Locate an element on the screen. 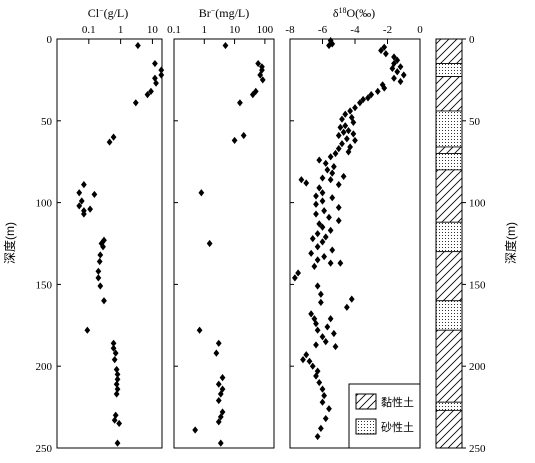 The height and width of the screenshot is (463, 535). chloride-points is located at coordinates (120, 244).